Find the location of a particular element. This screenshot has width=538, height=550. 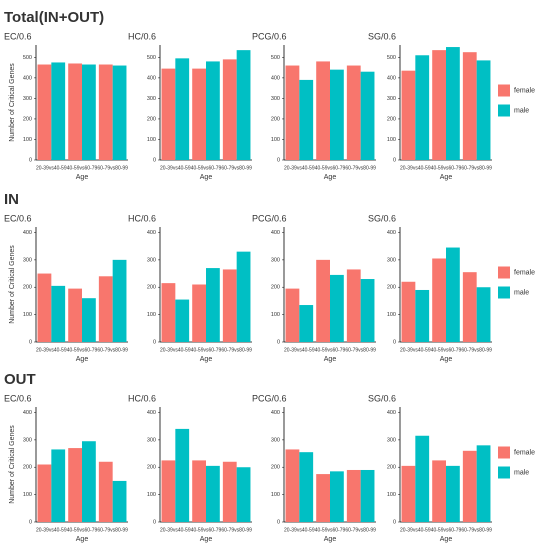

row-title: OUT is located at coordinates (20, 379).